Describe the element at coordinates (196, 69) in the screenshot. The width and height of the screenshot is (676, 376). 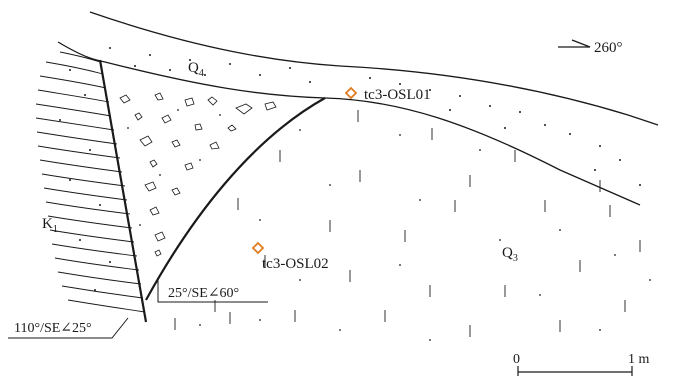
I see `unit-q4-label: Q4` at that location.